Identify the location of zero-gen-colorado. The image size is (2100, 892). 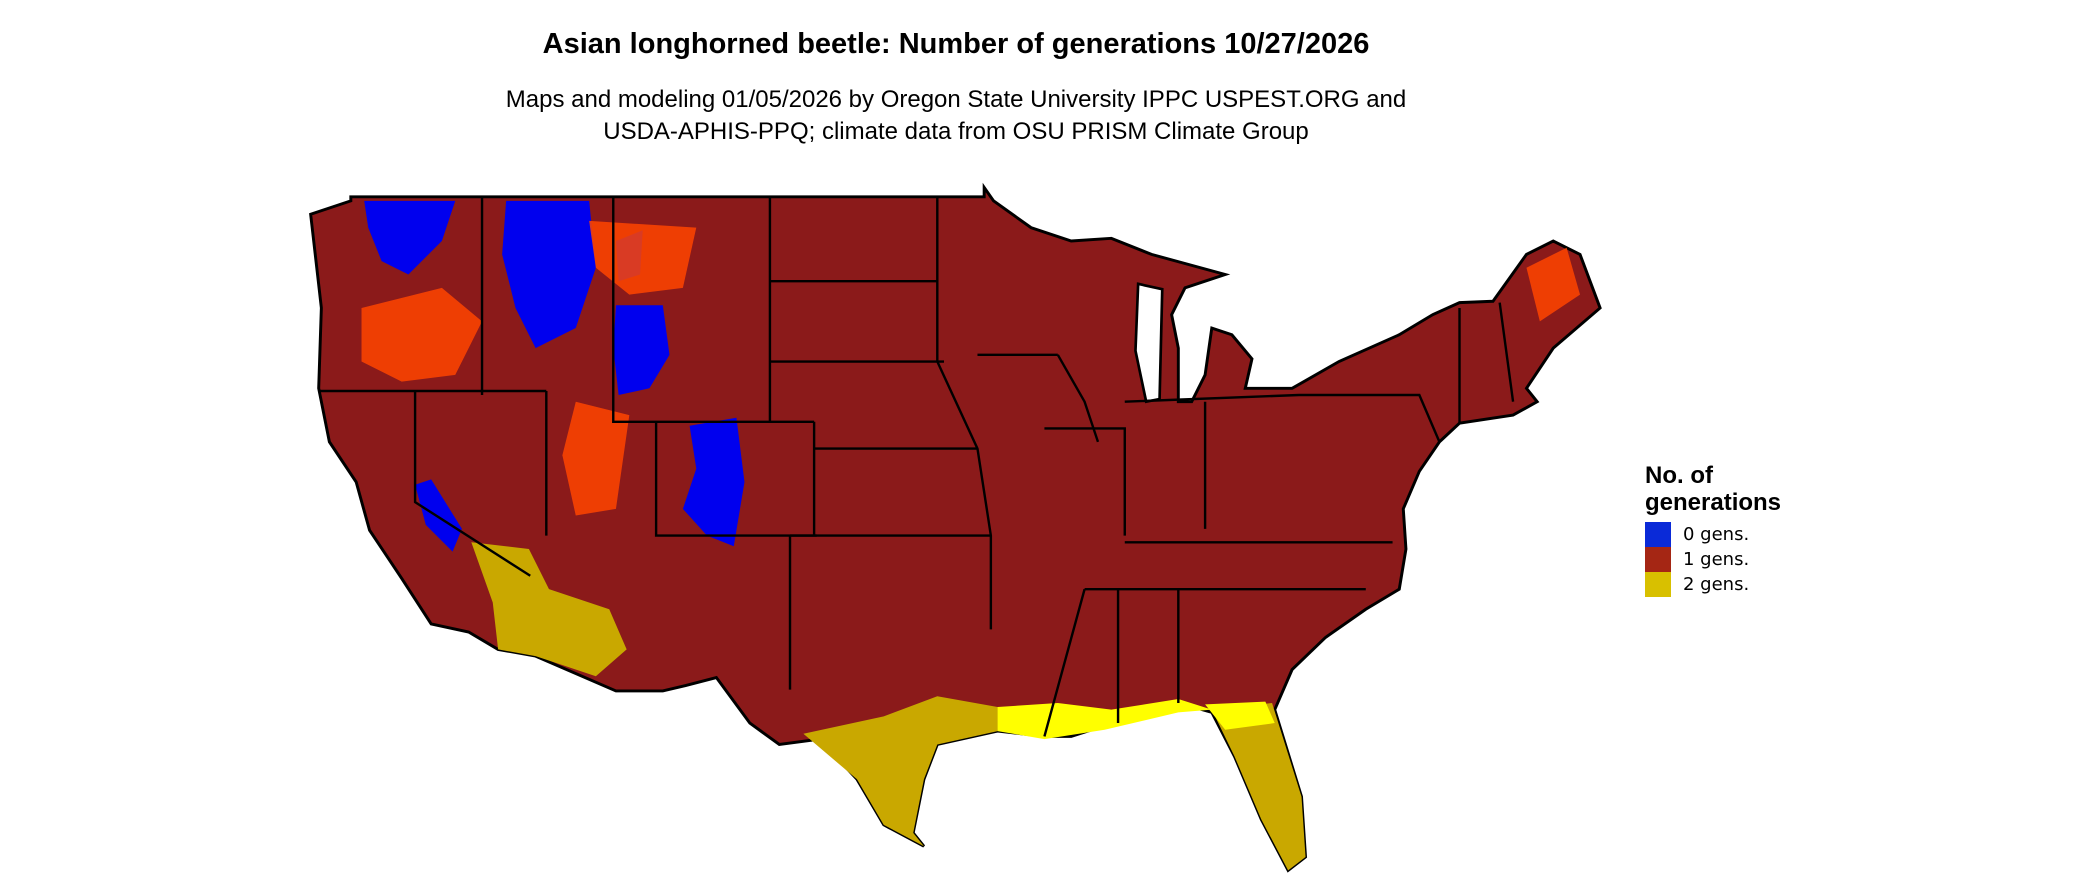
(713, 482).